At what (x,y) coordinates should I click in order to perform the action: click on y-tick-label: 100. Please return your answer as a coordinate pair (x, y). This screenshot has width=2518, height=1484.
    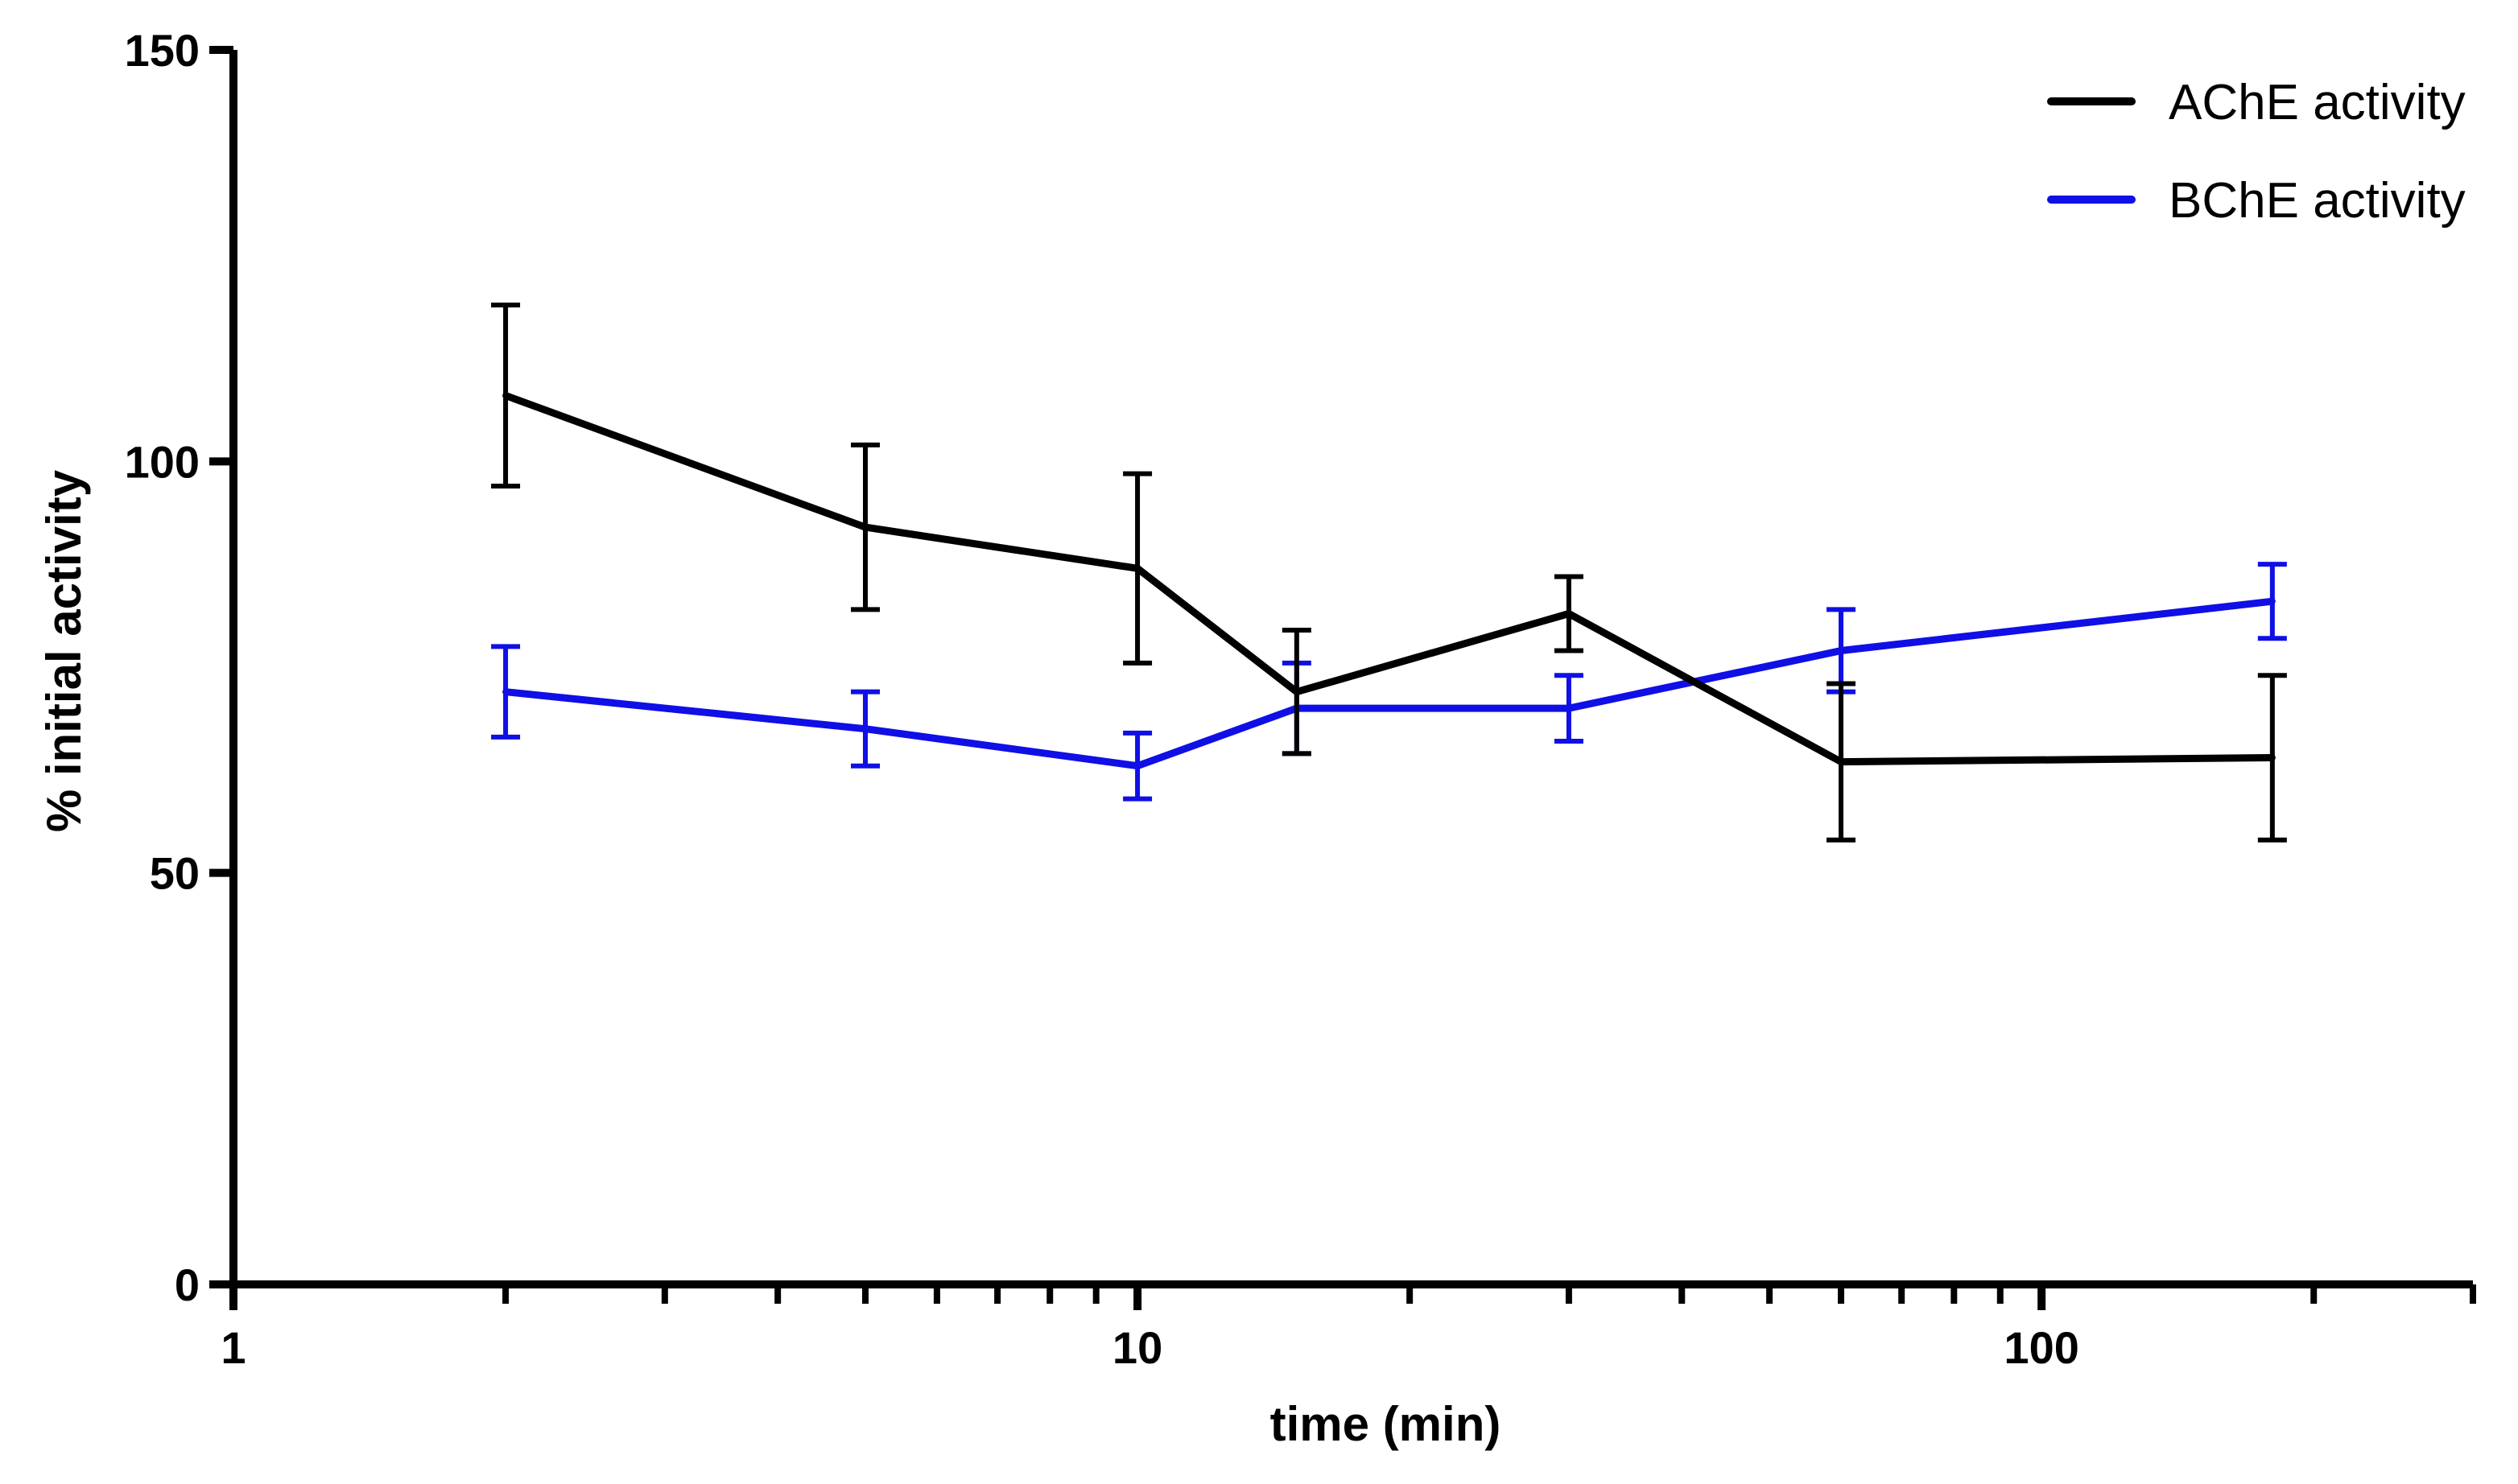
    Looking at the image, I should click on (162, 462).